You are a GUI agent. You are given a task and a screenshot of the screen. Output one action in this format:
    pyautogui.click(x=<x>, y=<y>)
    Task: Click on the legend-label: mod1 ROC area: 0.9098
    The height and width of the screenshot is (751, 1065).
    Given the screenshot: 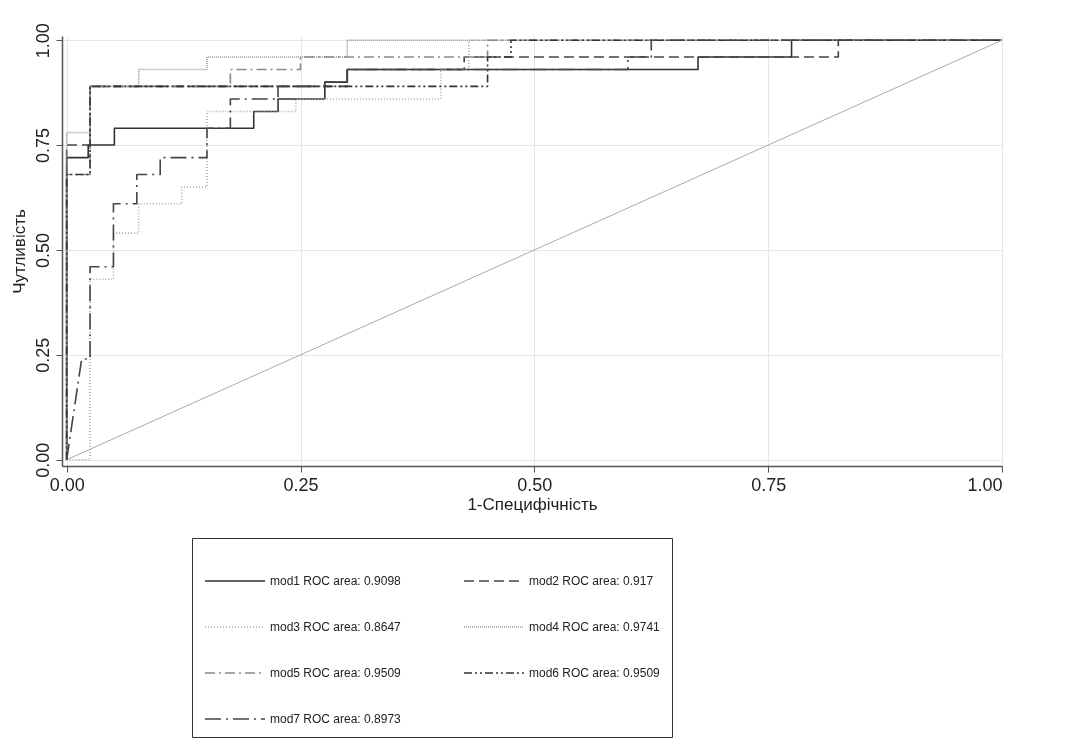 What is the action you would take?
    pyautogui.click(x=336, y=581)
    